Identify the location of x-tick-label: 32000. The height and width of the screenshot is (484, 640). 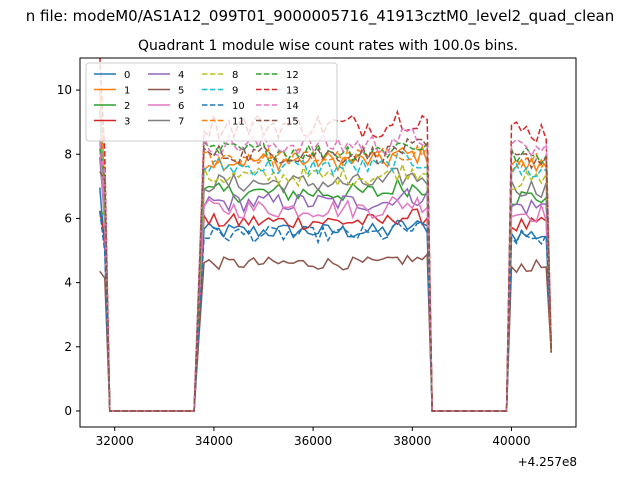
(115, 441).